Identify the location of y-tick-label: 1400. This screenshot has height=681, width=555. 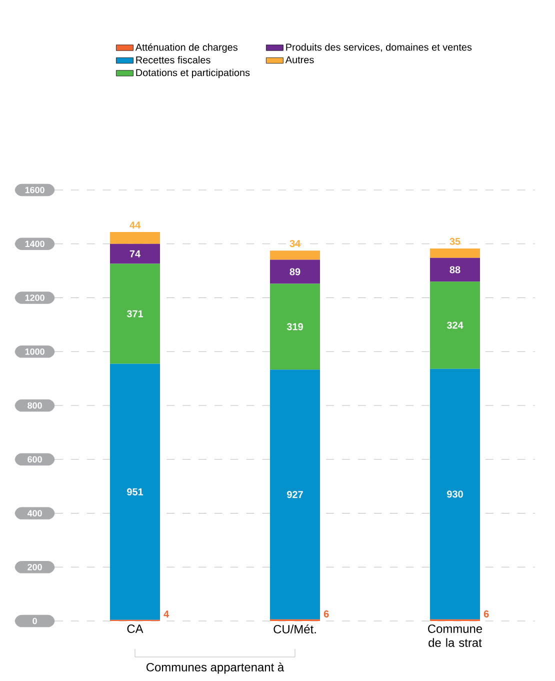
(34, 244).